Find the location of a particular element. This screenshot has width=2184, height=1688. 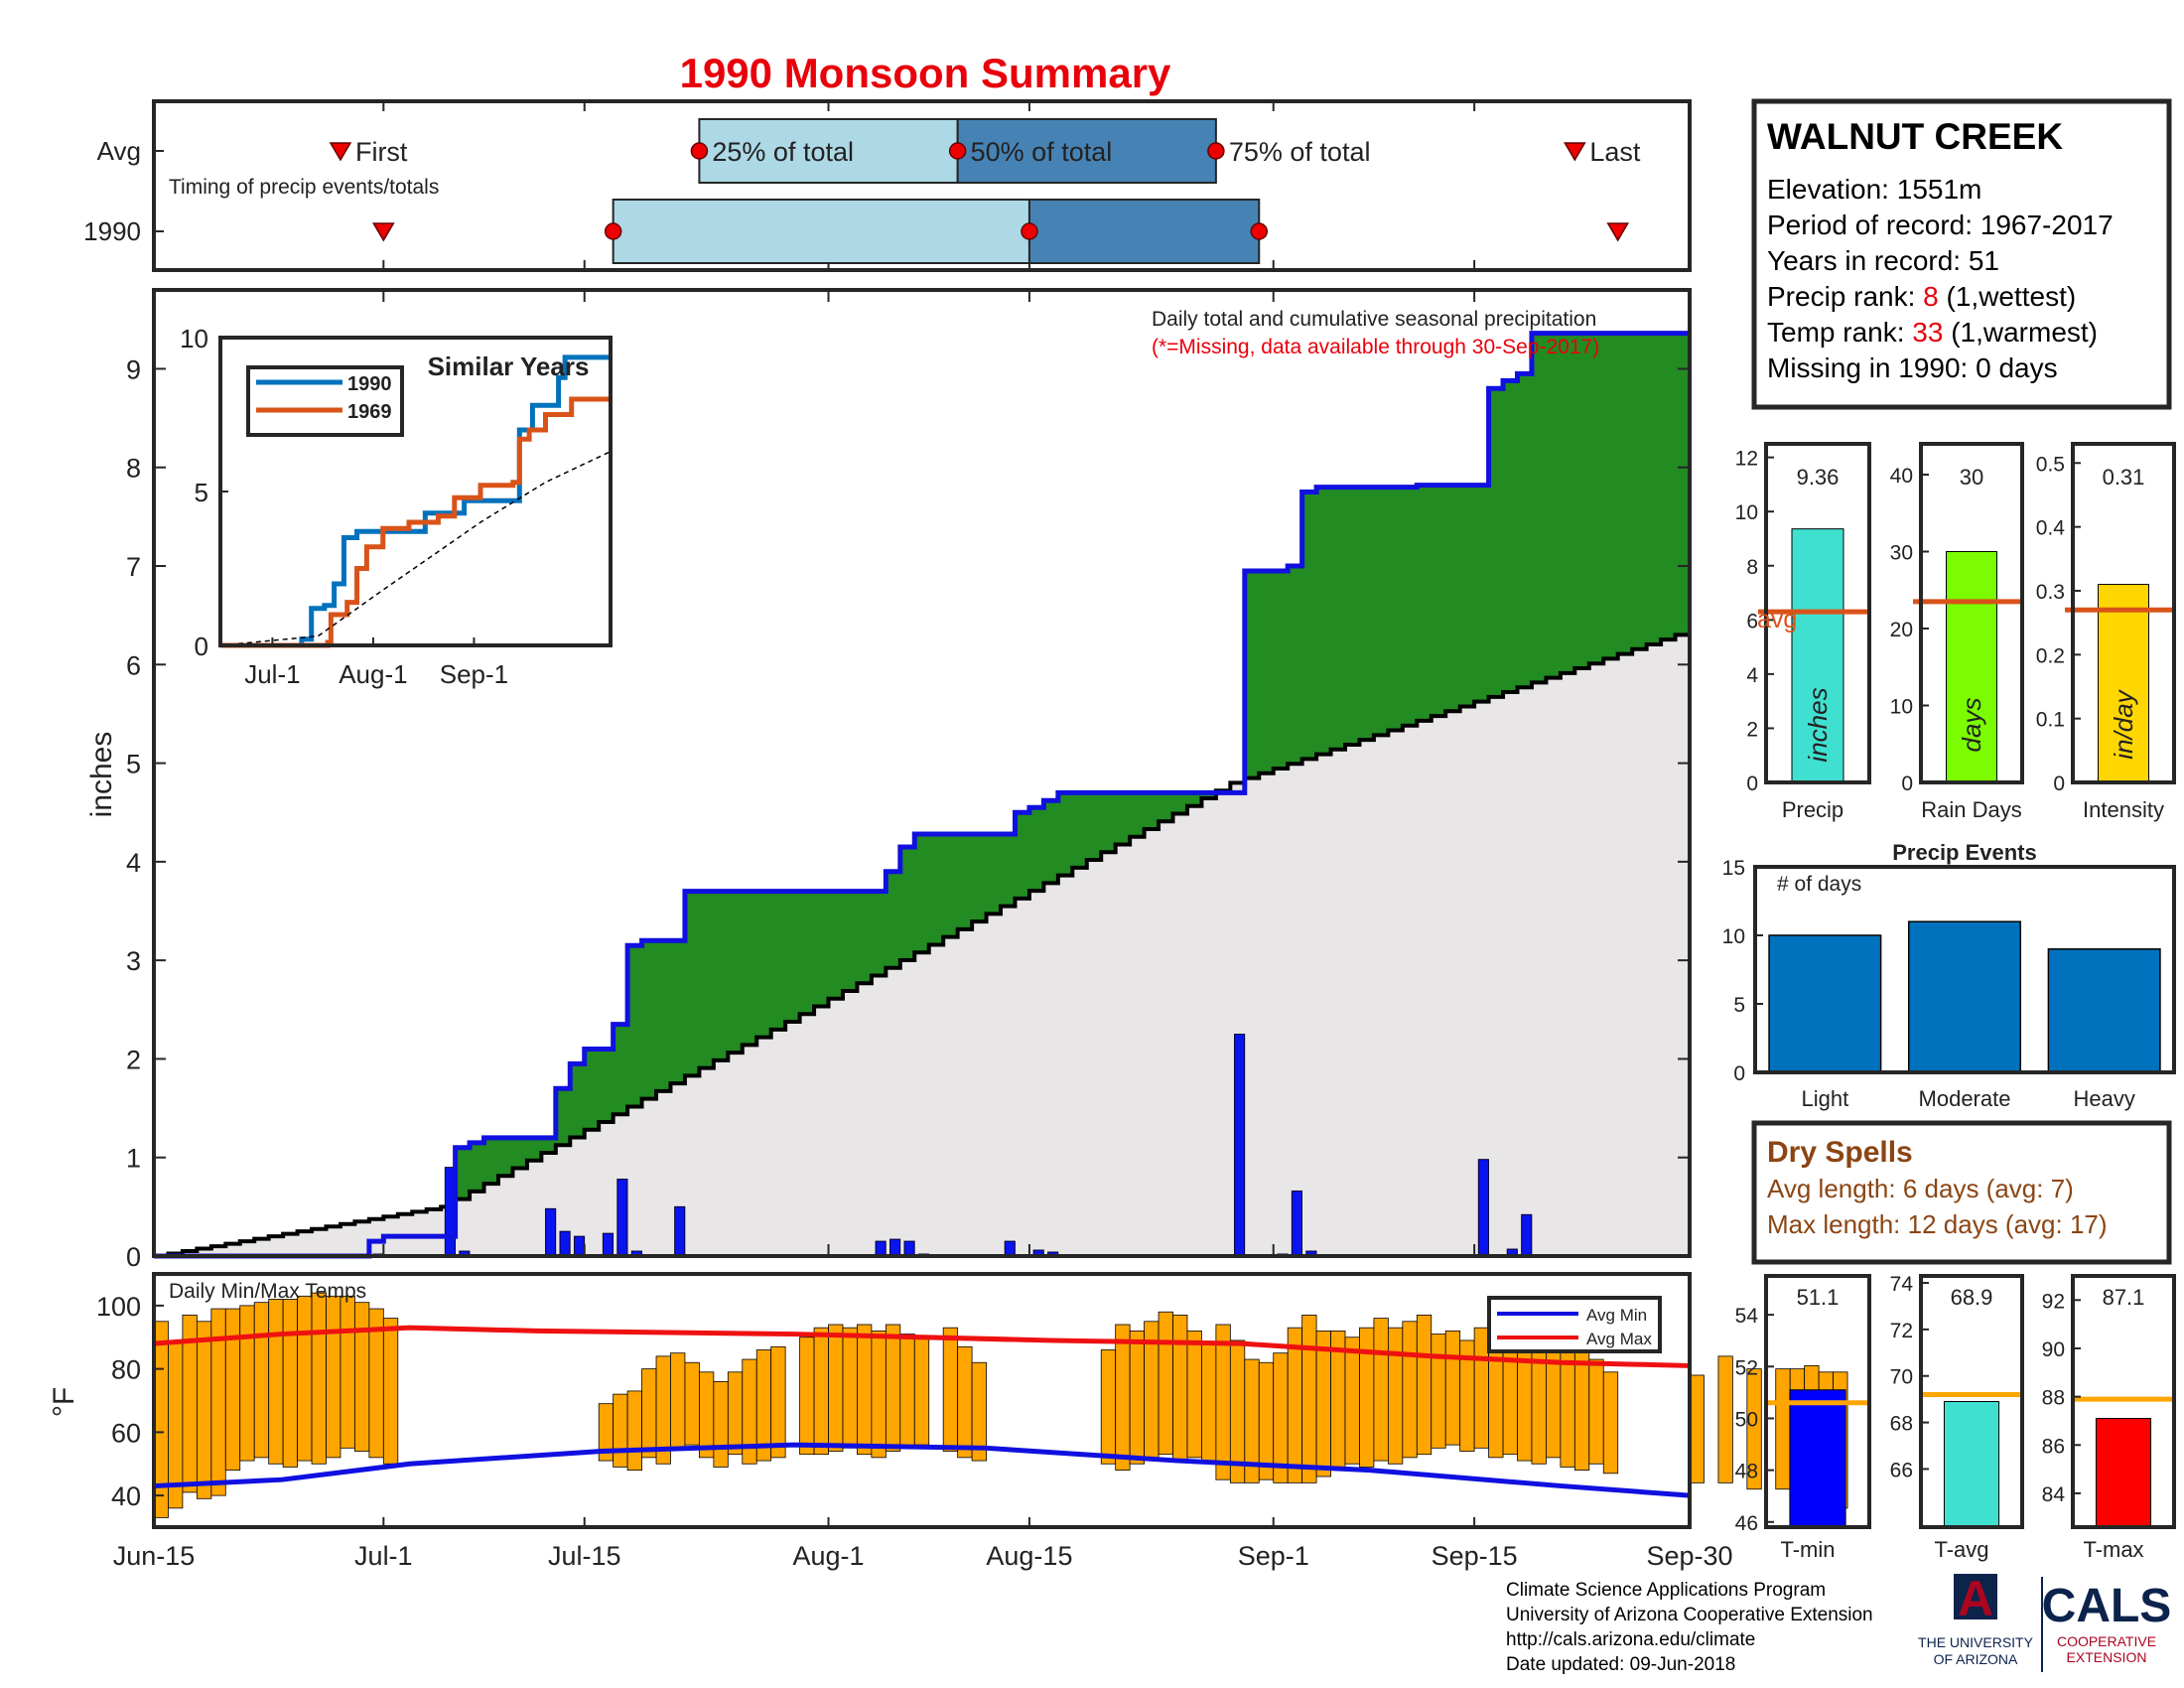

season-frame is located at coordinates (1817, 613).